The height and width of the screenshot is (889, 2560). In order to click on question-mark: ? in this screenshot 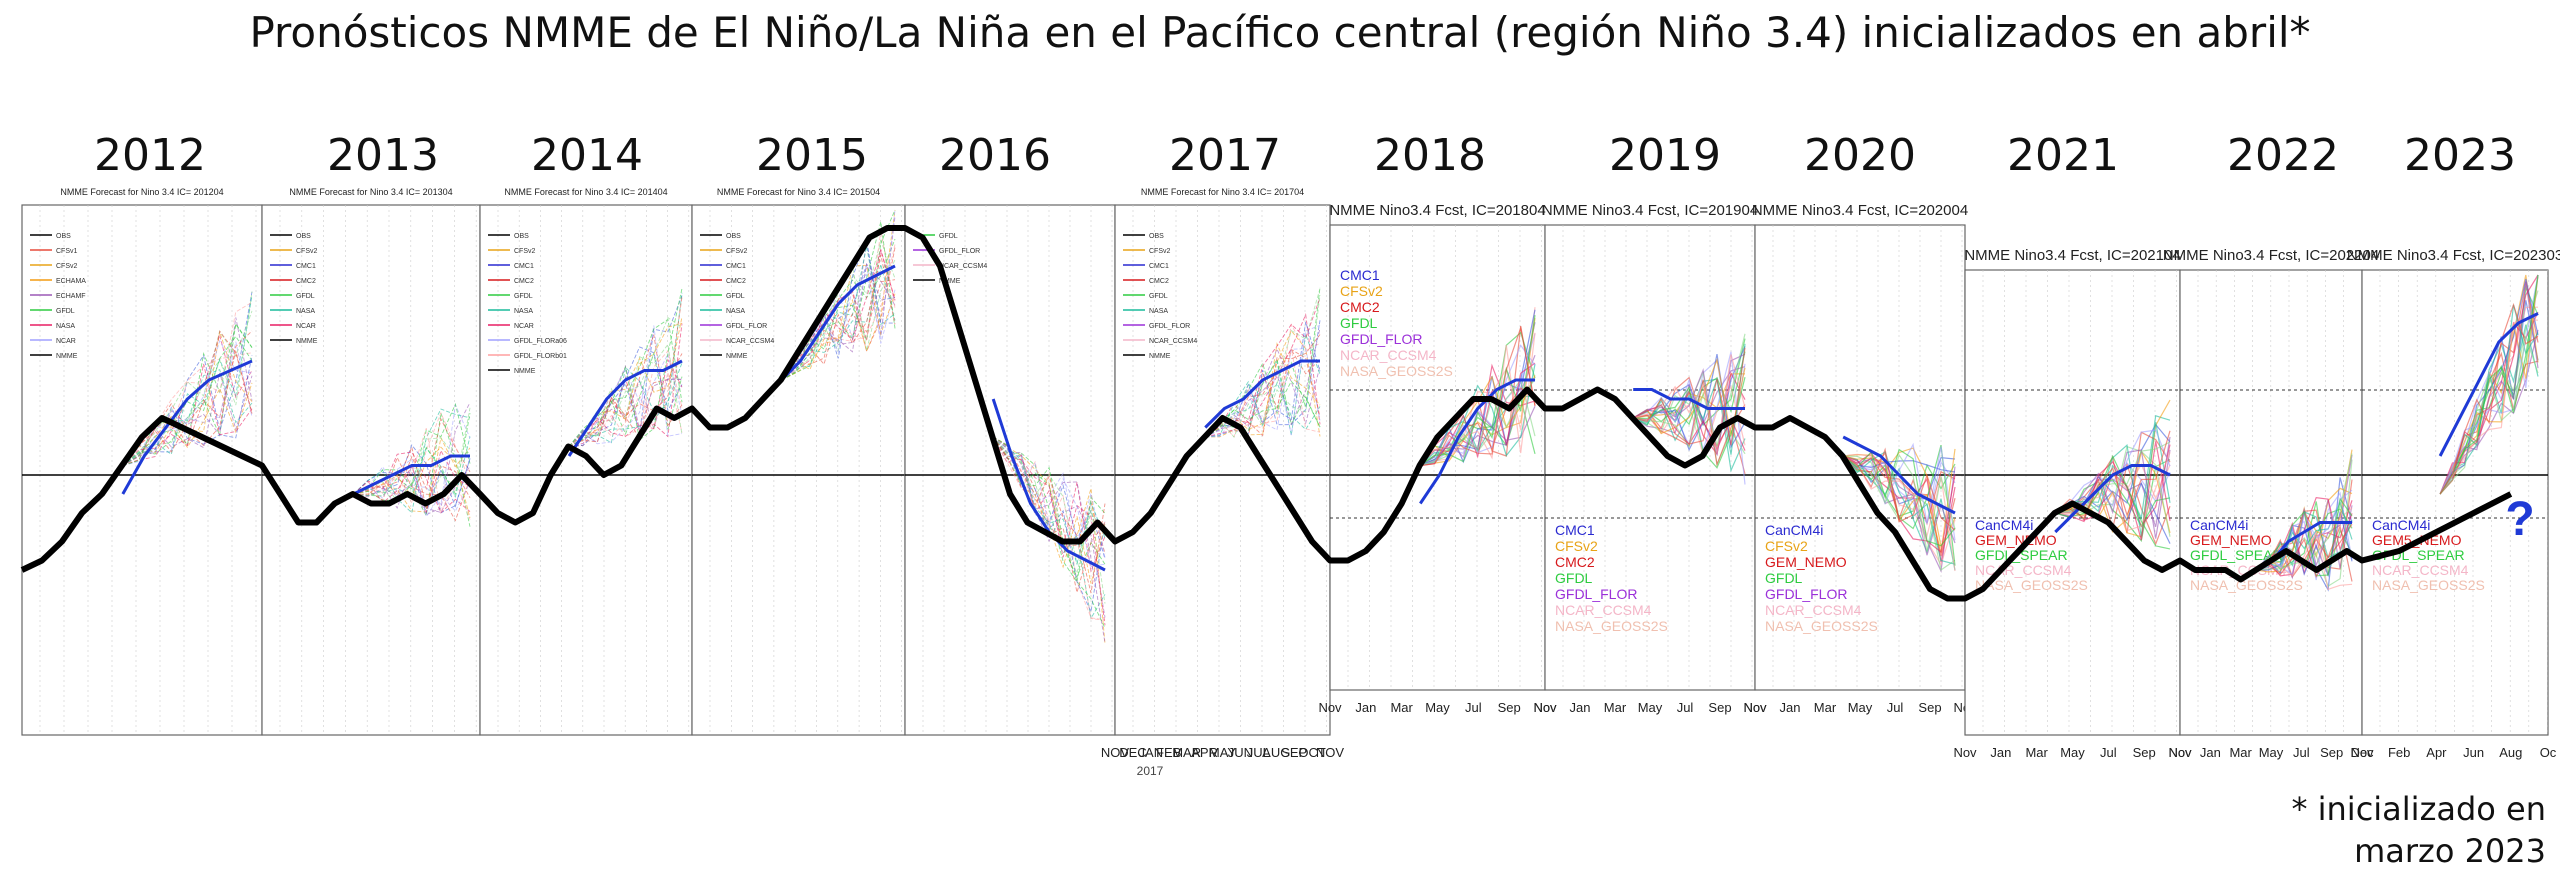, I will do `click(2519, 519)`.